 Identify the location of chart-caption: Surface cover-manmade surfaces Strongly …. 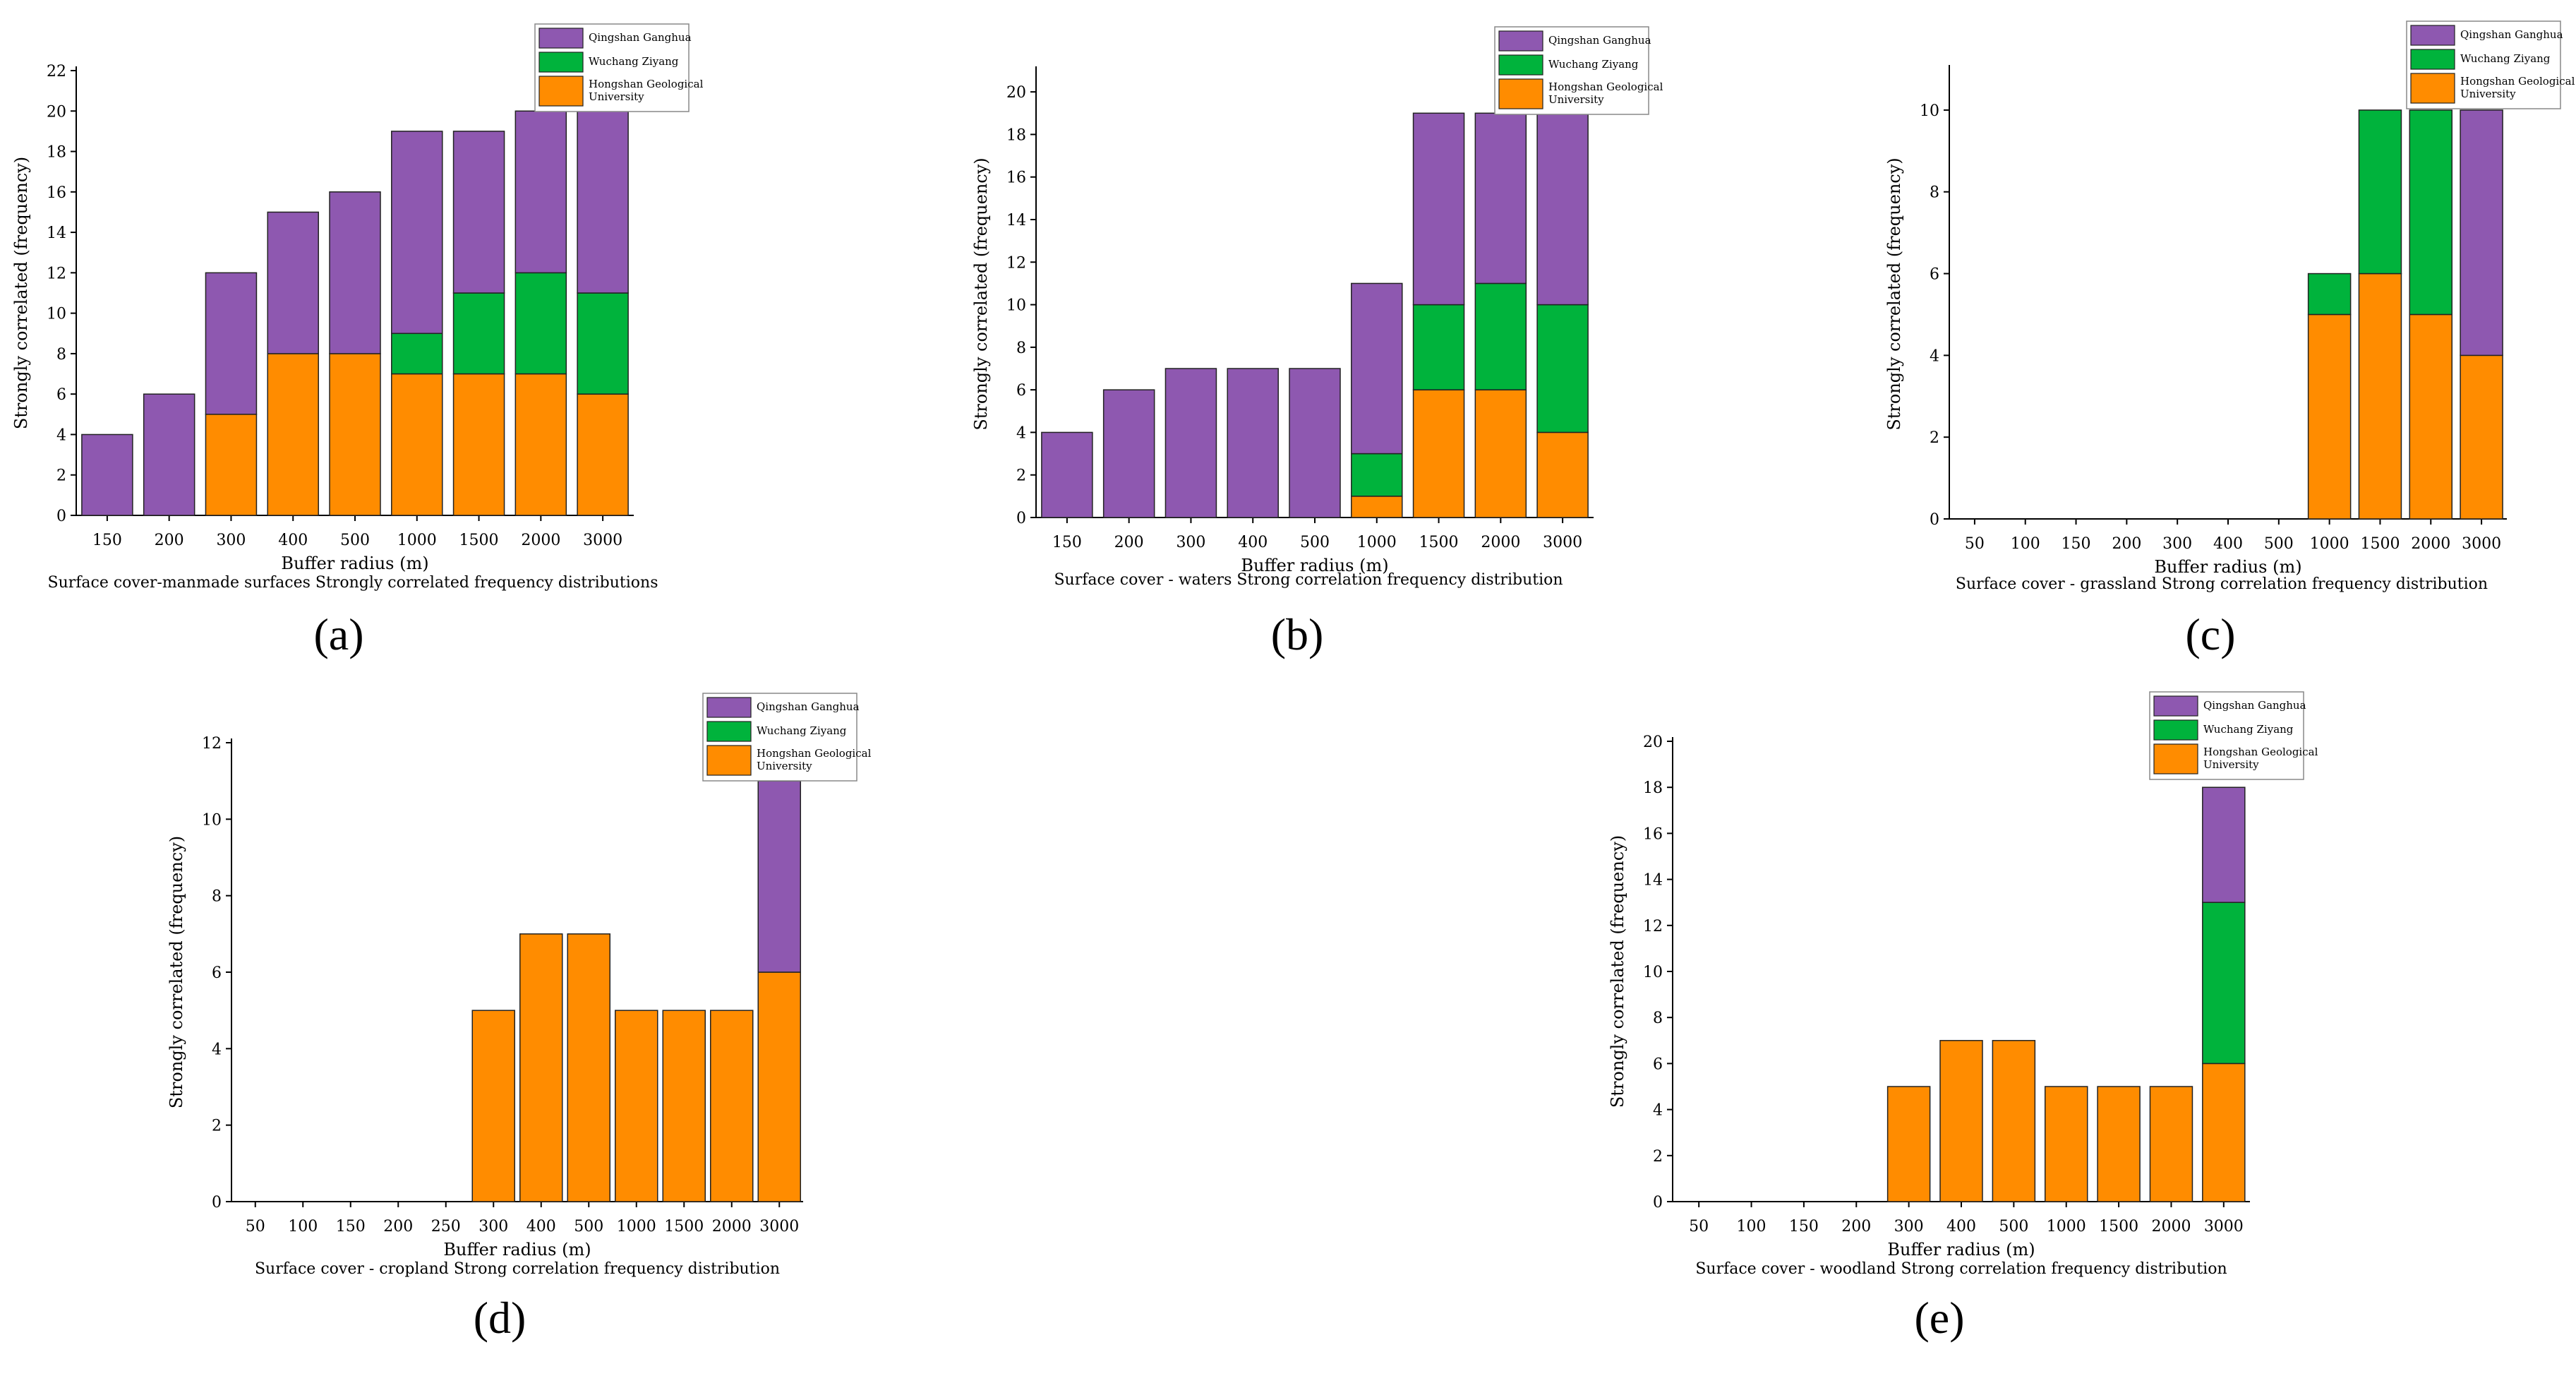
(353, 583).